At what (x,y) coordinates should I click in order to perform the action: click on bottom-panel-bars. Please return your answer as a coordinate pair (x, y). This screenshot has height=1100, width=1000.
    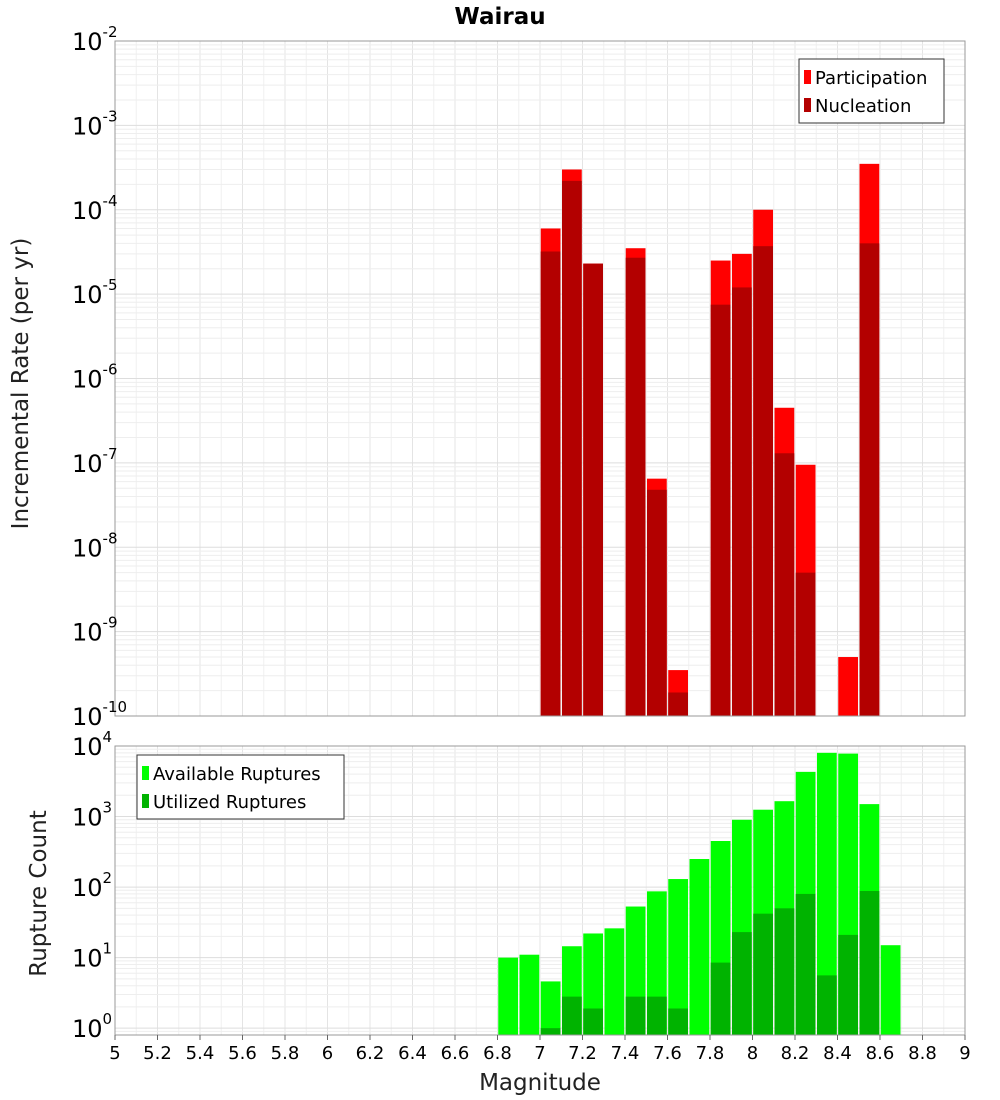
    Looking at the image, I should click on (699, 893).